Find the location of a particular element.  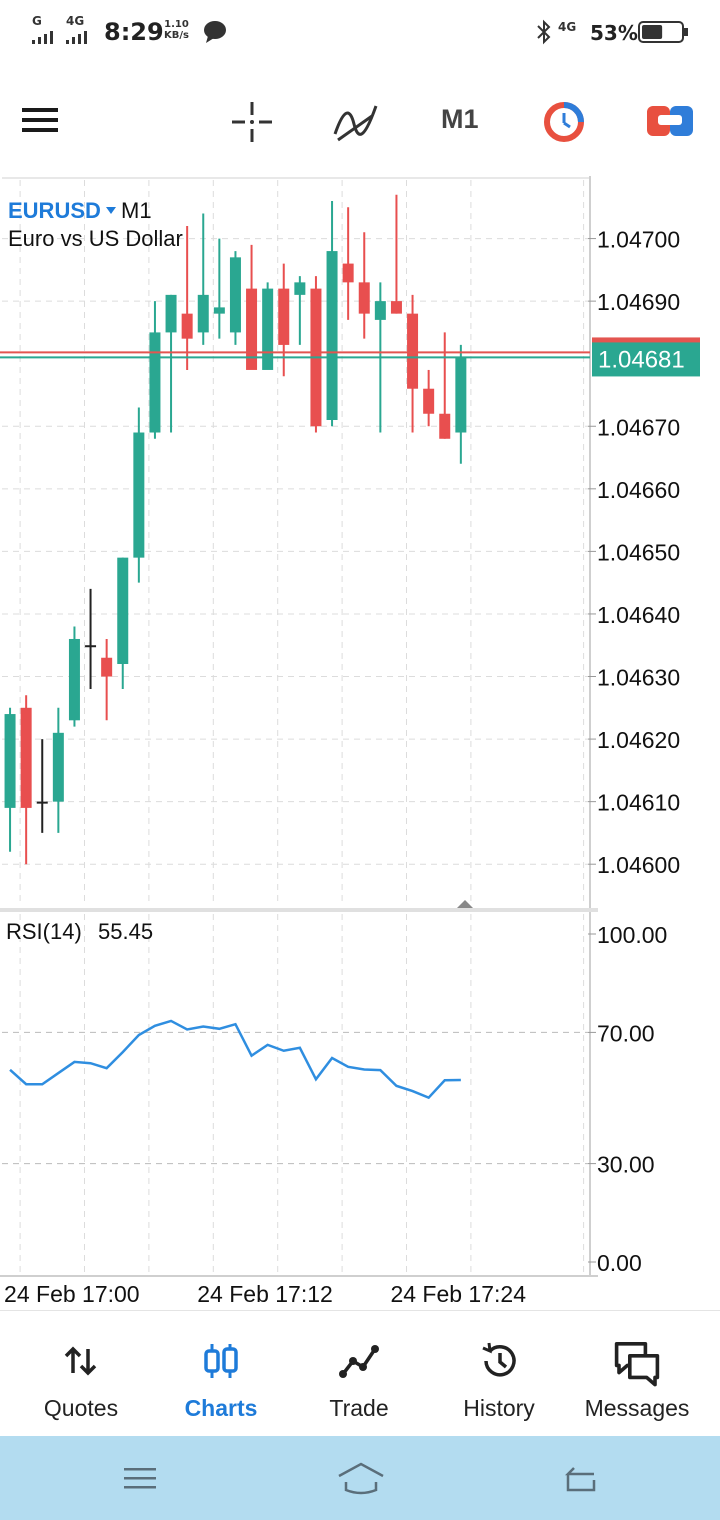

status-bar: G 4G 8:29 1.10 KB/s 4G 53% is located at coordinates (360, 32).